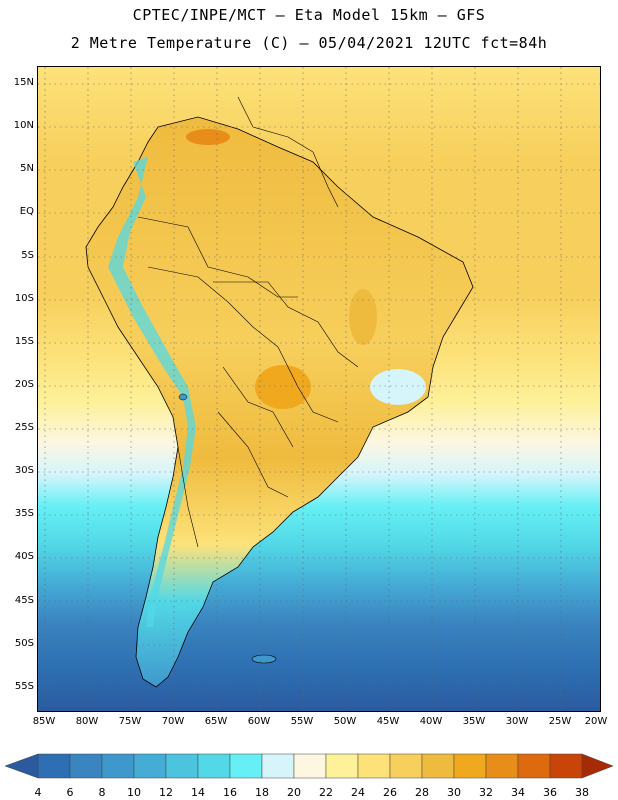 This screenshot has width=618, height=800. I want to click on pantanal-hot-region, so click(283, 387).